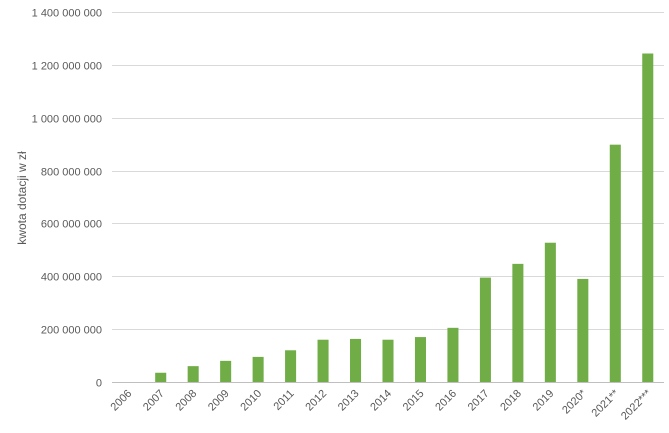 This screenshot has width=669, height=433. I want to click on x-tick-label: 2006, so click(122, 401).